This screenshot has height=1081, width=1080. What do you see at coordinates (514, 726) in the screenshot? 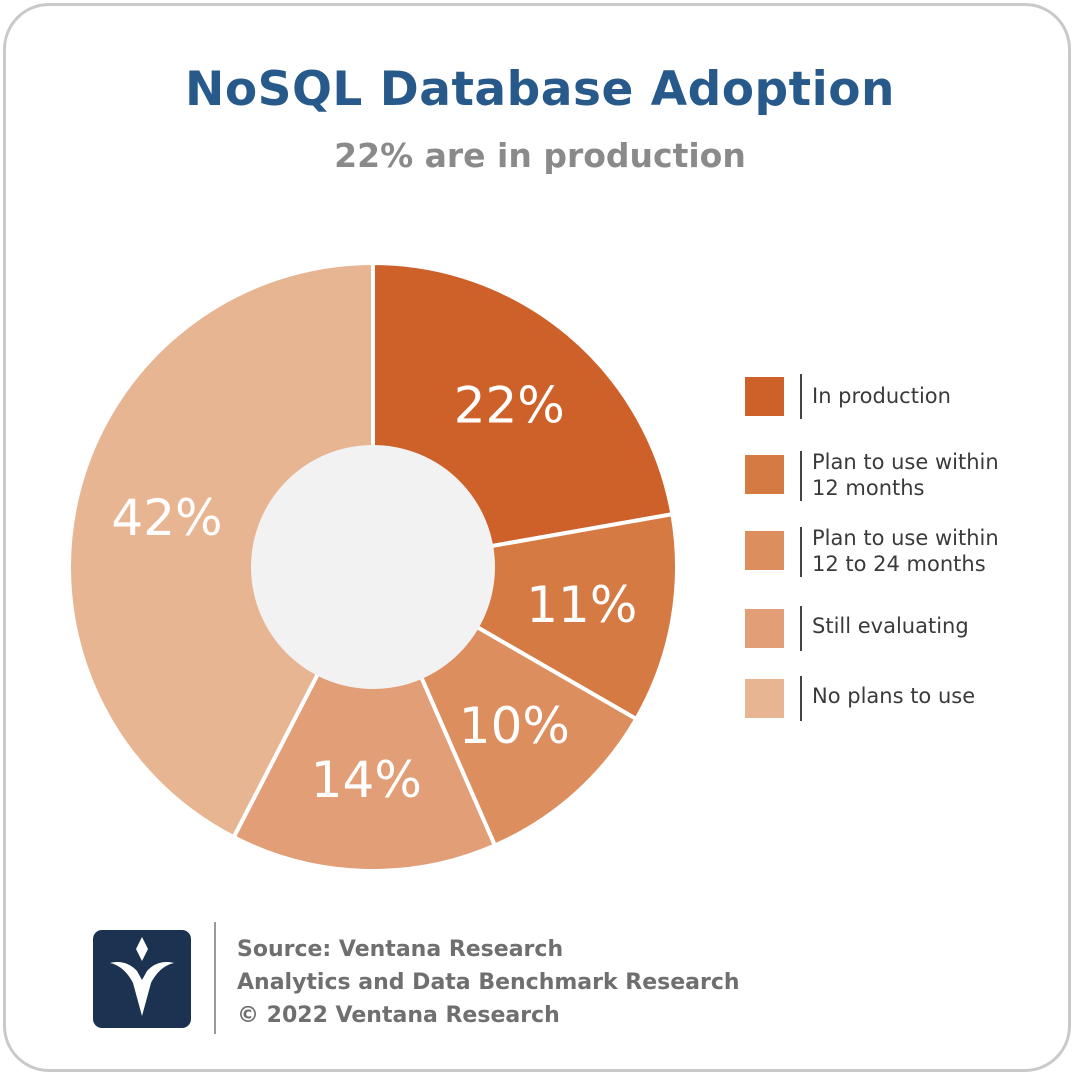
I see `slice-label-plan-12-24-months: 10%` at bounding box center [514, 726].